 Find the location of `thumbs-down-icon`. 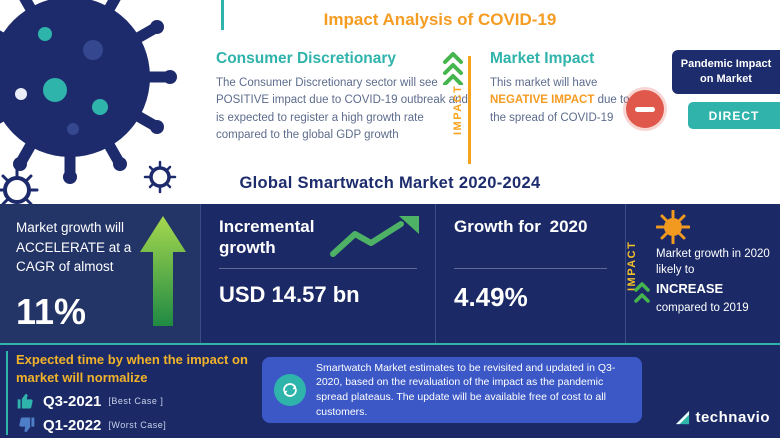

thumbs-down-icon is located at coordinates (27, 425).